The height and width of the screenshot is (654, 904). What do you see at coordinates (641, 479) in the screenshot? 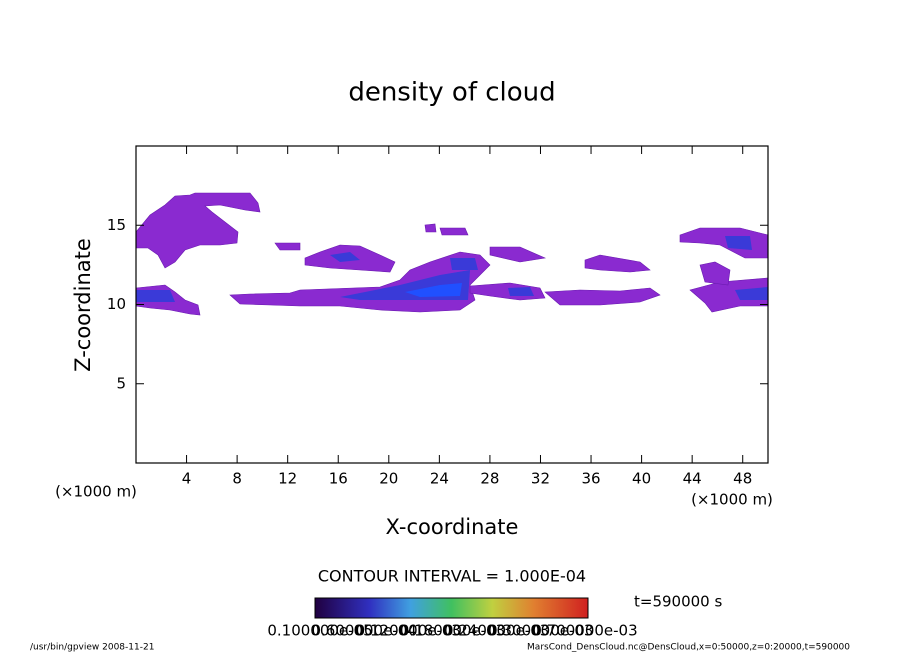
I see `x-tick-label: 40` at bounding box center [641, 479].